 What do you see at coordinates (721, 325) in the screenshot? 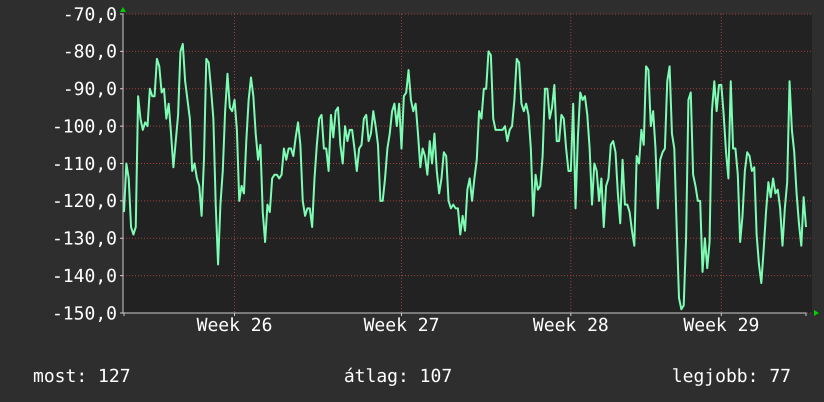
I see `x-tick-label: Week 29` at bounding box center [721, 325].